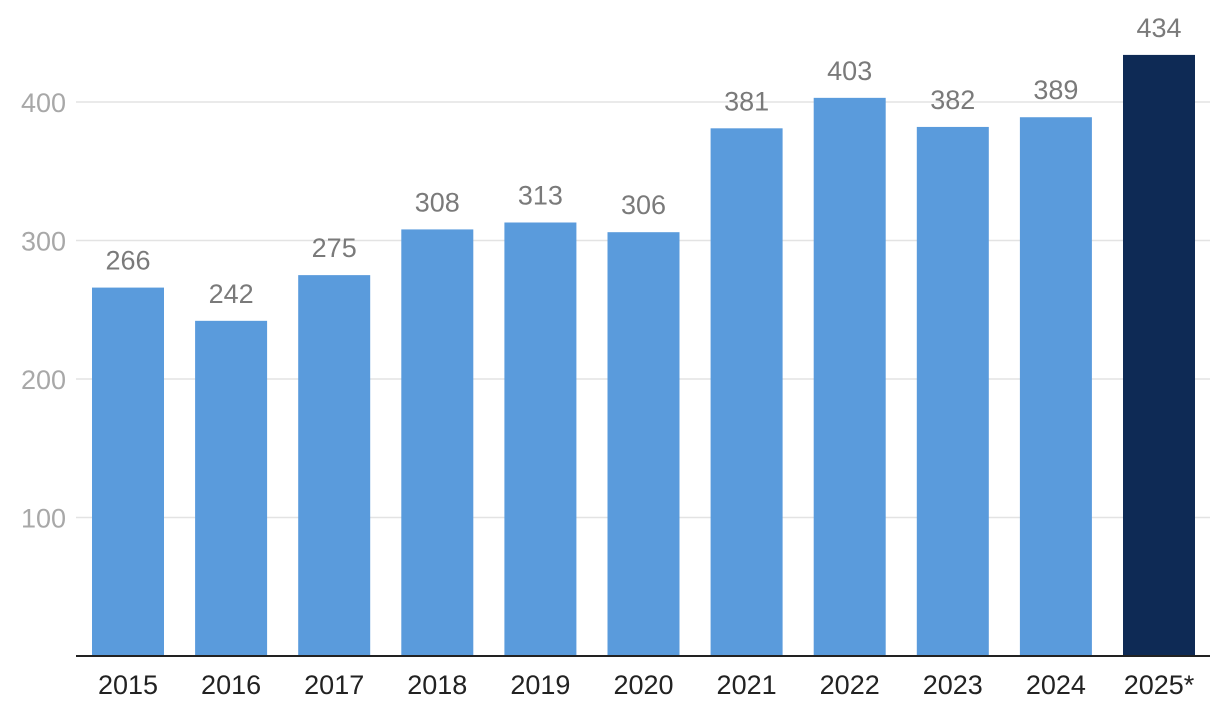 The image size is (1220, 720). I want to click on data-label: 403, so click(849, 71).